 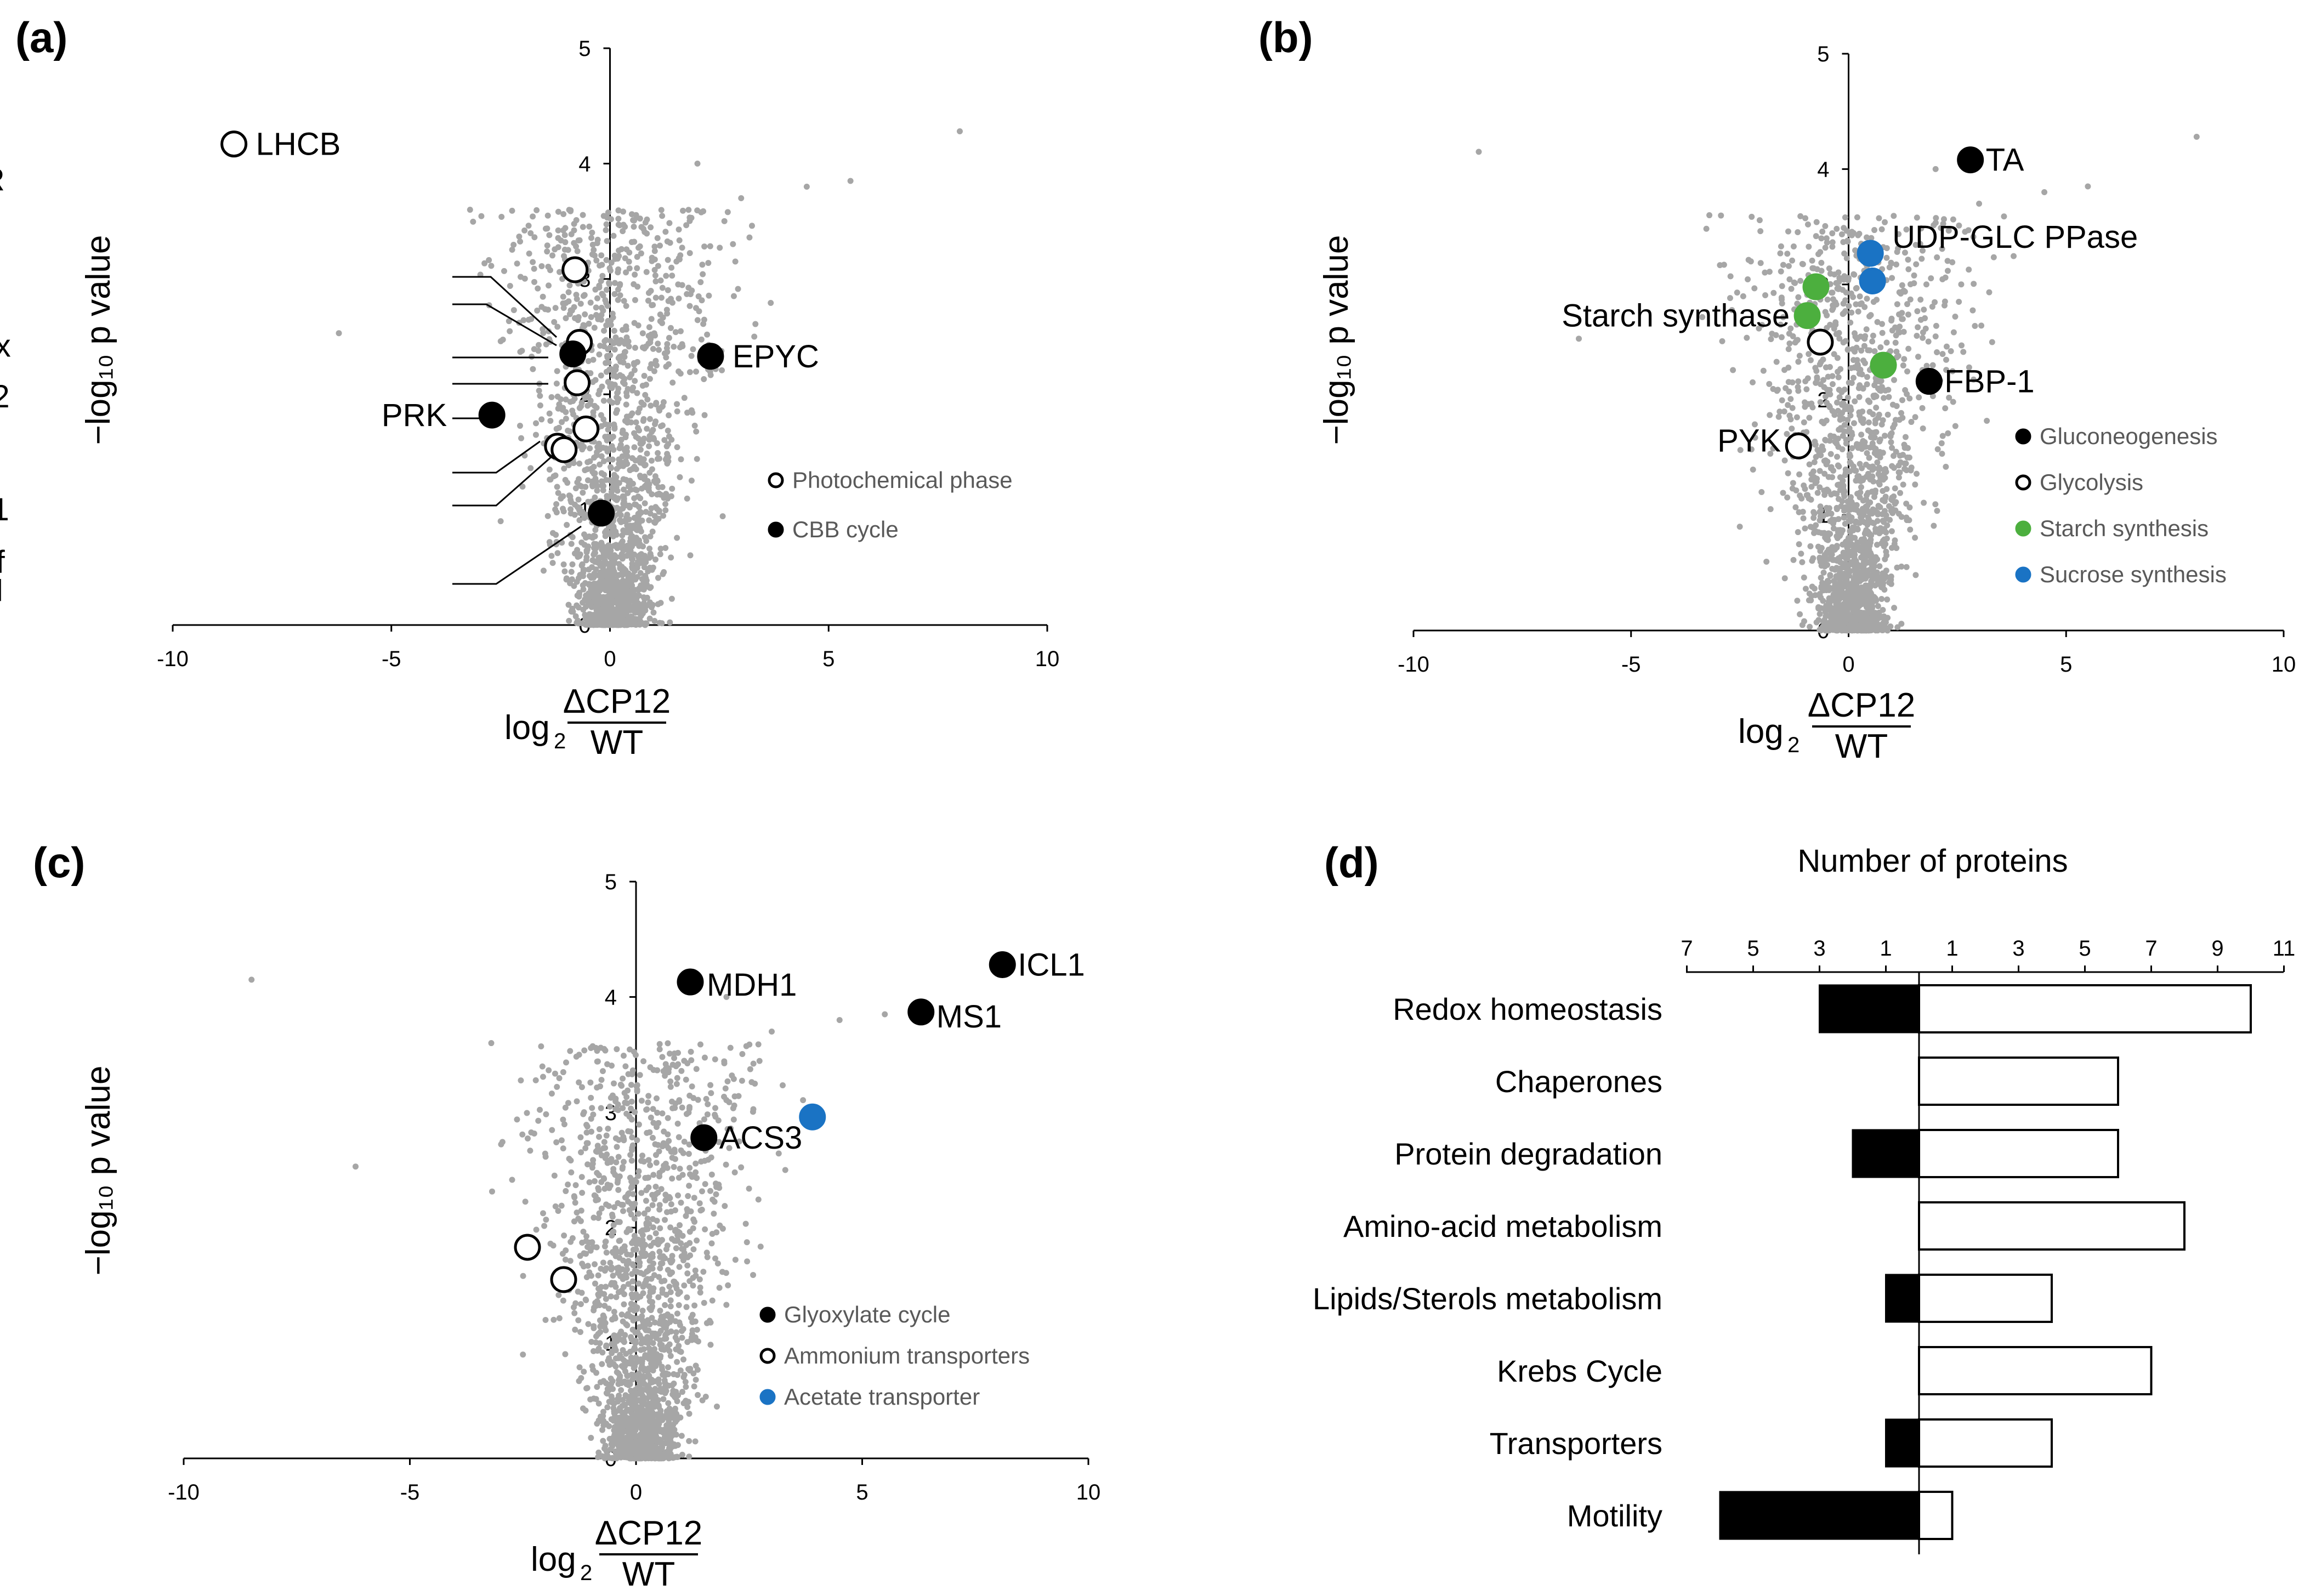 I want to click on panel-c-x-tick-label: -5, so click(x=410, y=1492).